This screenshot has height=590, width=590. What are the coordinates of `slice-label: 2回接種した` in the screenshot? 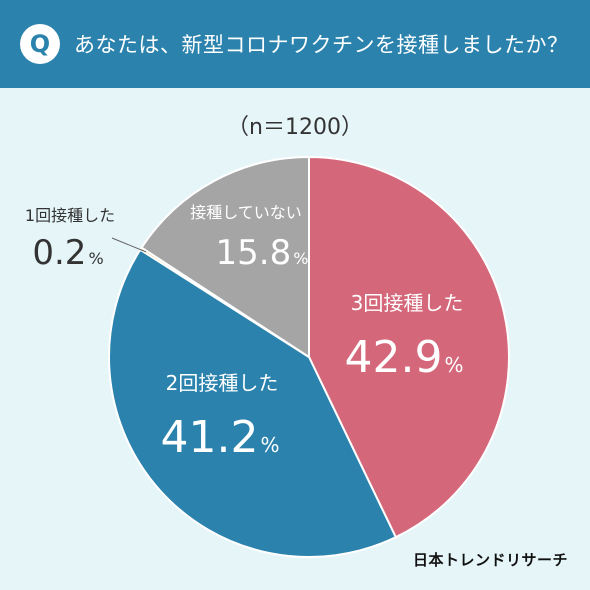 It's located at (222, 383).